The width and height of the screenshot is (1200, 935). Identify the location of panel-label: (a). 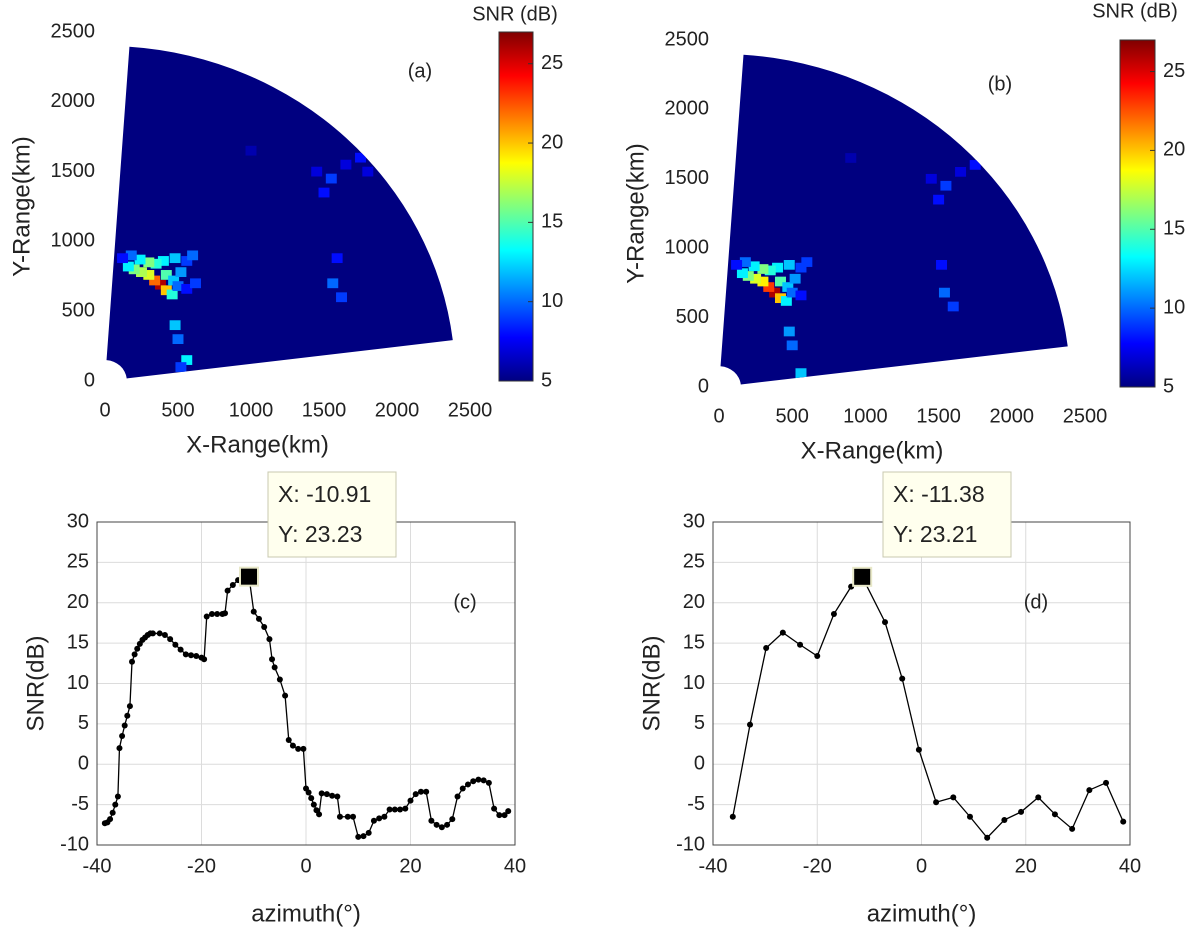
(420, 71).